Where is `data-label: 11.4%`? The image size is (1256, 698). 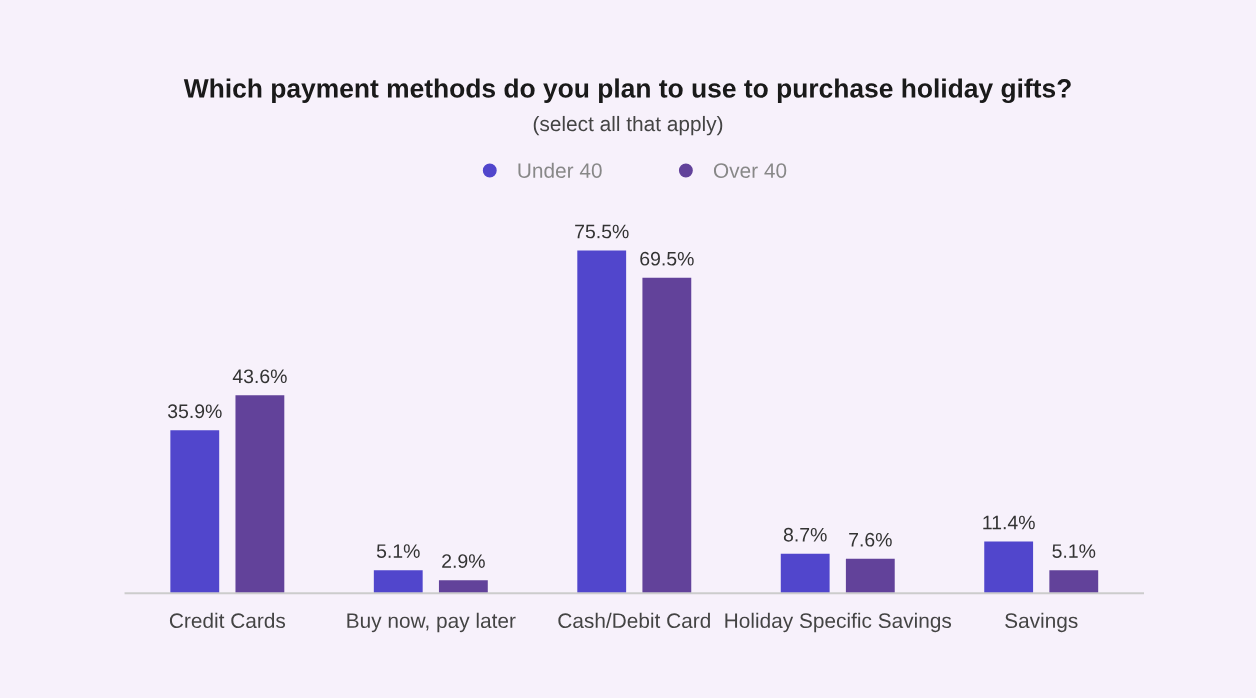
data-label: 11.4% is located at coordinates (1009, 522).